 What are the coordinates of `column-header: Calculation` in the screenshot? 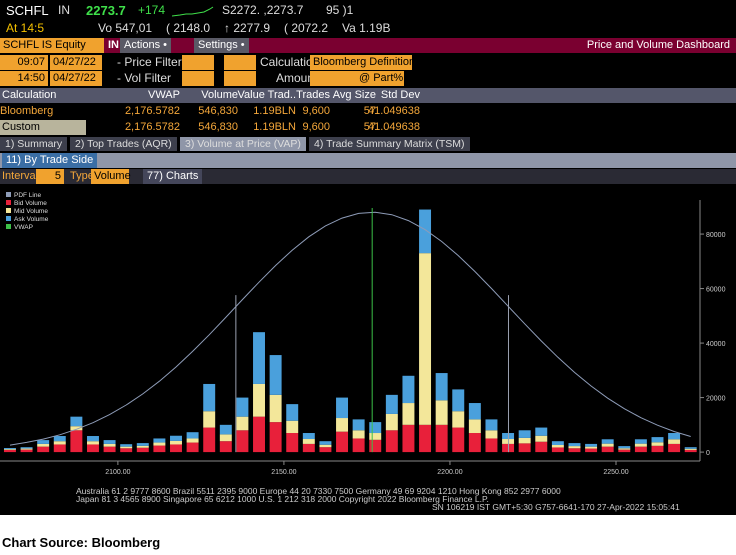 It's located at (29, 95).